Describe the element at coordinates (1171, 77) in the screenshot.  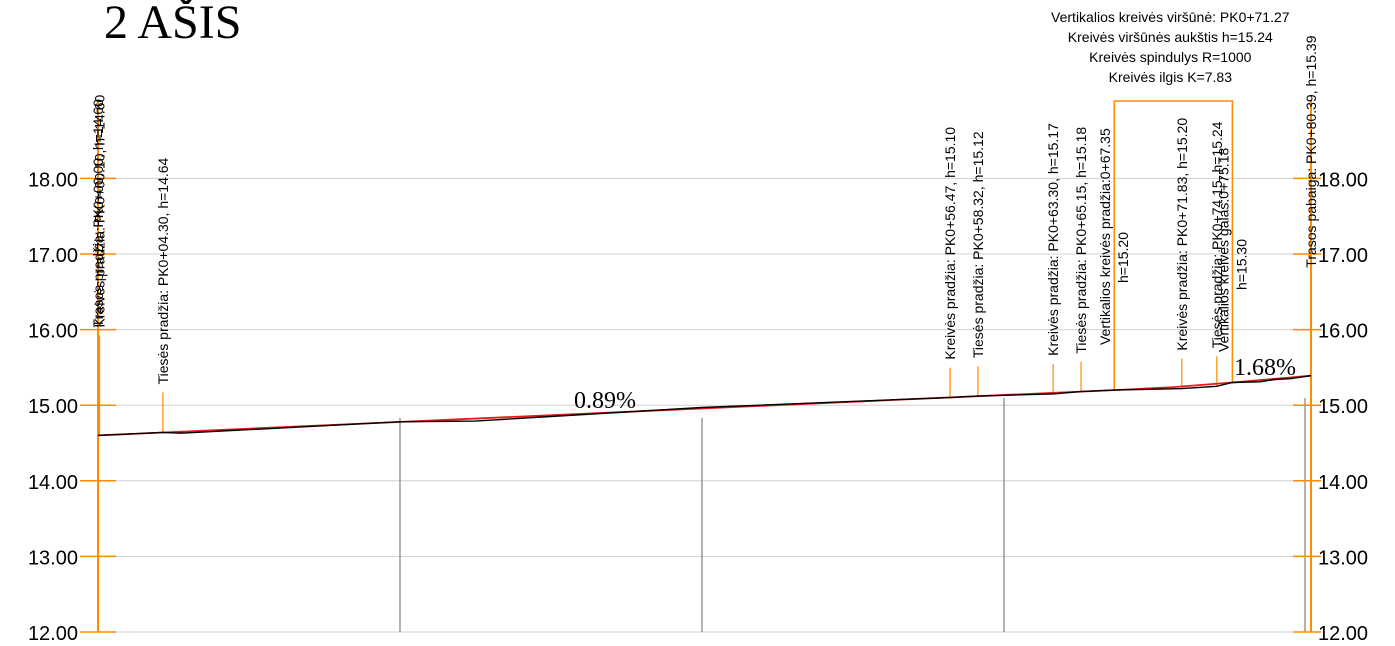
I see `vc-summary-line: Kreivės ilgis K=7.83` at that location.